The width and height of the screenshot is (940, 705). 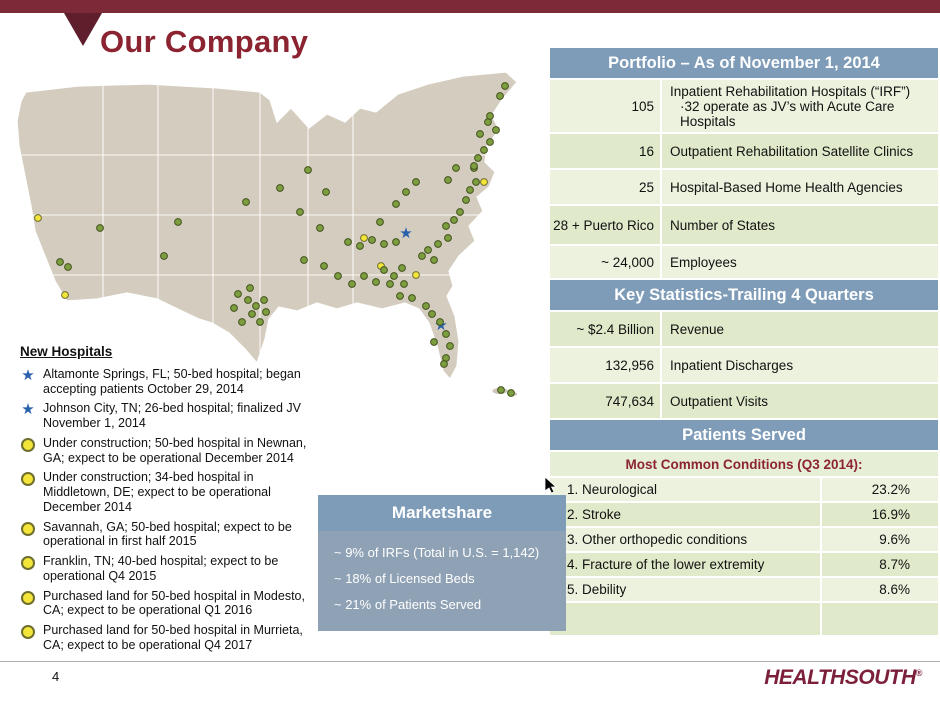 What do you see at coordinates (83, 29) in the screenshot?
I see `flag-triangle-icon` at bounding box center [83, 29].